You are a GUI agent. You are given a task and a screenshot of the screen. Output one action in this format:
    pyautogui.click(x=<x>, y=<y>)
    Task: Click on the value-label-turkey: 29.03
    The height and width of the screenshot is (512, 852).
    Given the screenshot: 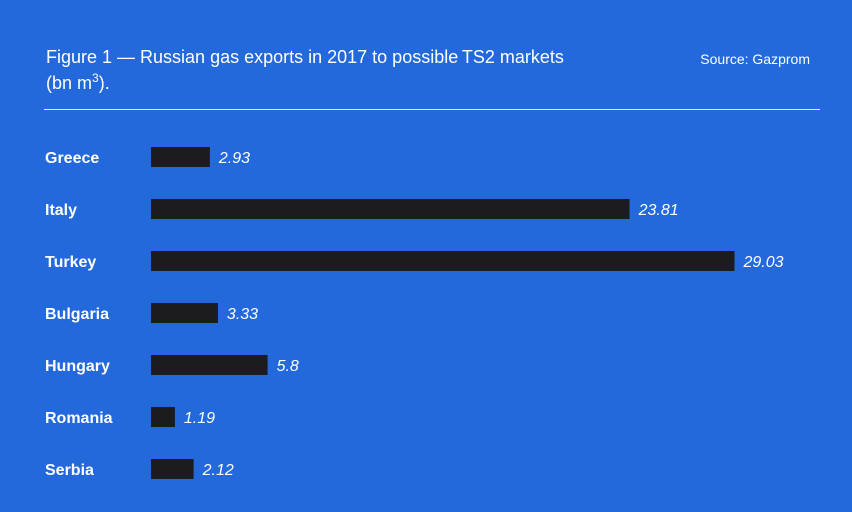 What is the action you would take?
    pyautogui.click(x=763, y=262)
    